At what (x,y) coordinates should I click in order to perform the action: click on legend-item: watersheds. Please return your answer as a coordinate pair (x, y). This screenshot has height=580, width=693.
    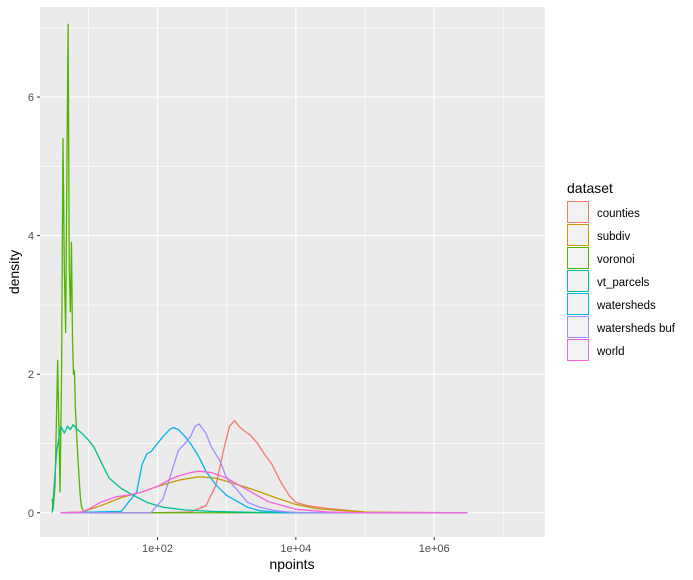
    Looking at the image, I should click on (611, 304).